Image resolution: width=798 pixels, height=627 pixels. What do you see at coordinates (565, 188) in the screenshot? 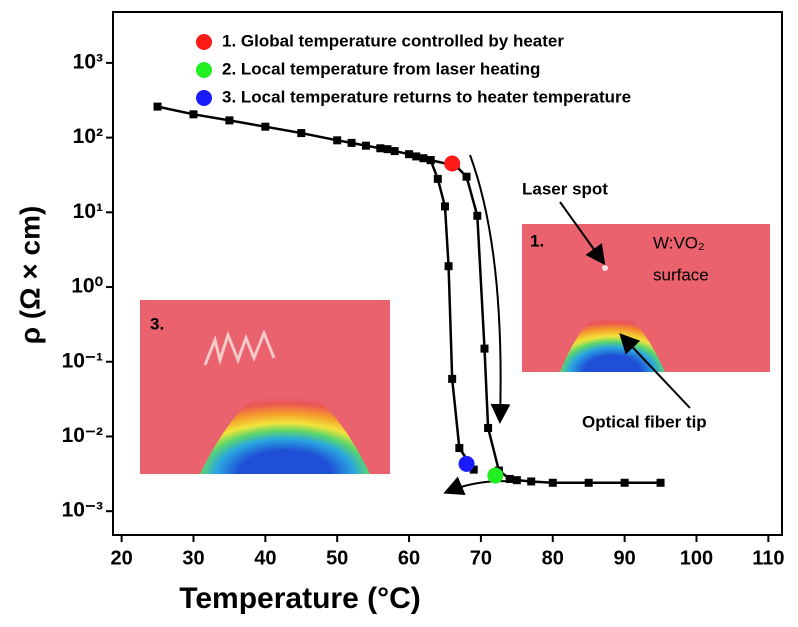
I see `annotation: Laser spot` at bounding box center [565, 188].